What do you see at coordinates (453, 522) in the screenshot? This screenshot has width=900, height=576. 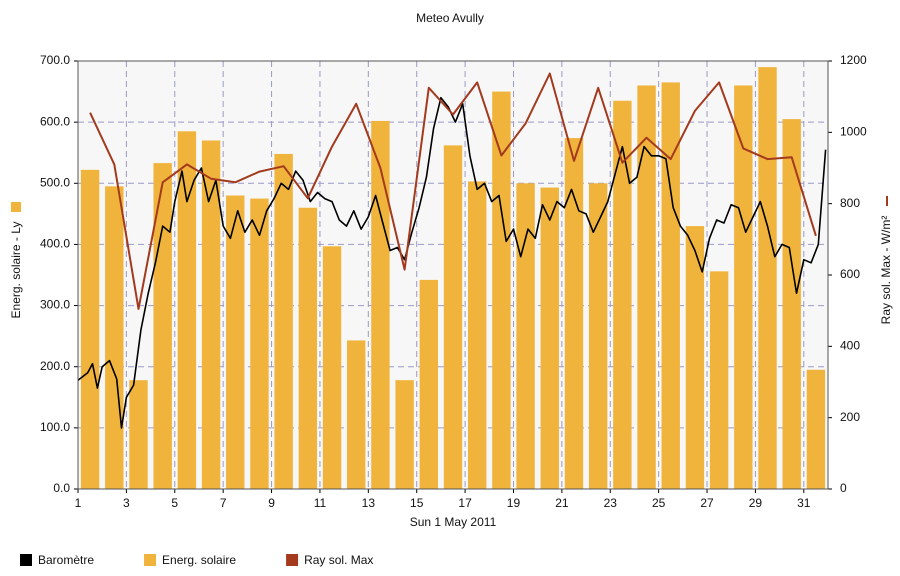 I see `x-axis-label: Sun 1 May 2011` at bounding box center [453, 522].